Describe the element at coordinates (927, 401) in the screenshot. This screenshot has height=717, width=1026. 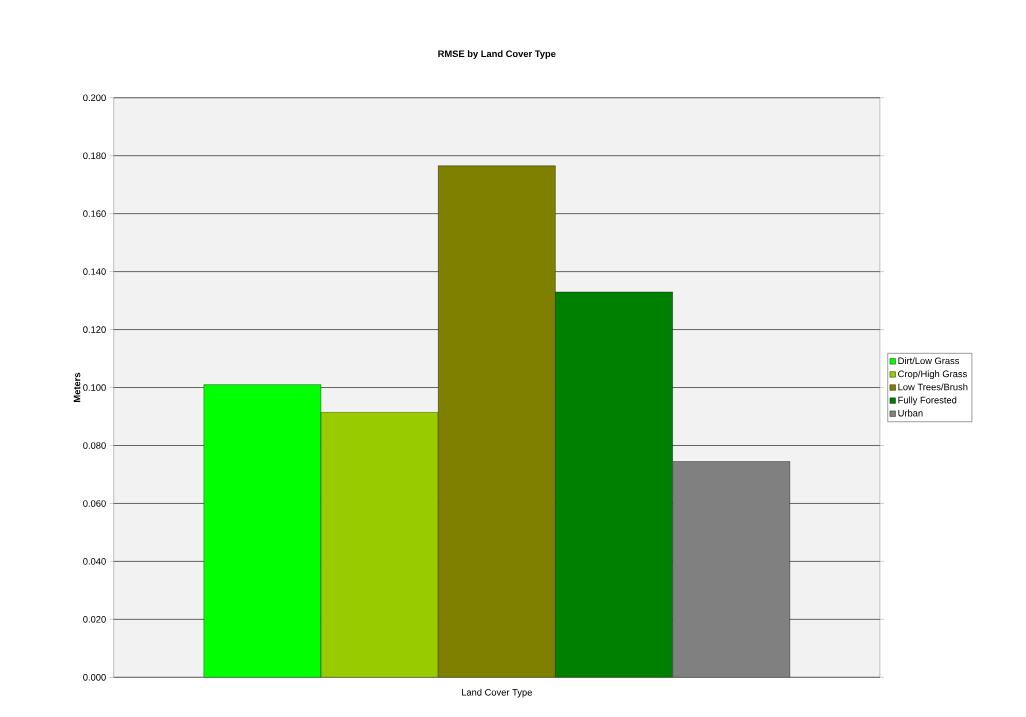
I see `legend-label: Fully Forested` at that location.